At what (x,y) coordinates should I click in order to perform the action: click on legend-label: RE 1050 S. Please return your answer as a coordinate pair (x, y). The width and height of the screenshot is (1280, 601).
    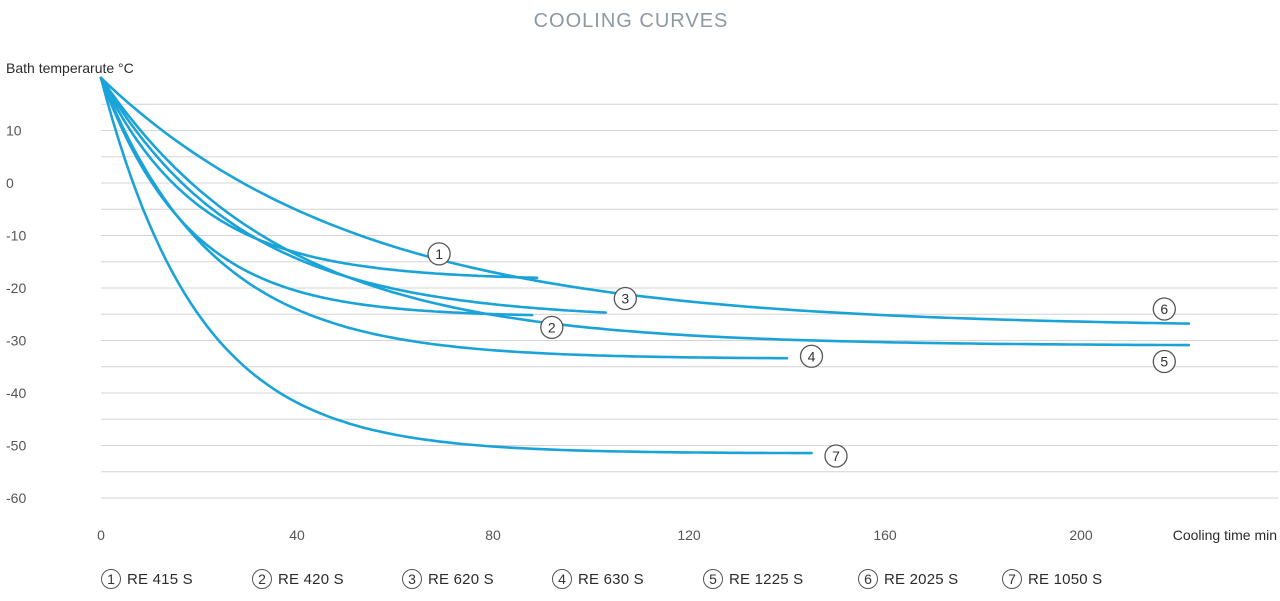
    Looking at the image, I should click on (1065, 579).